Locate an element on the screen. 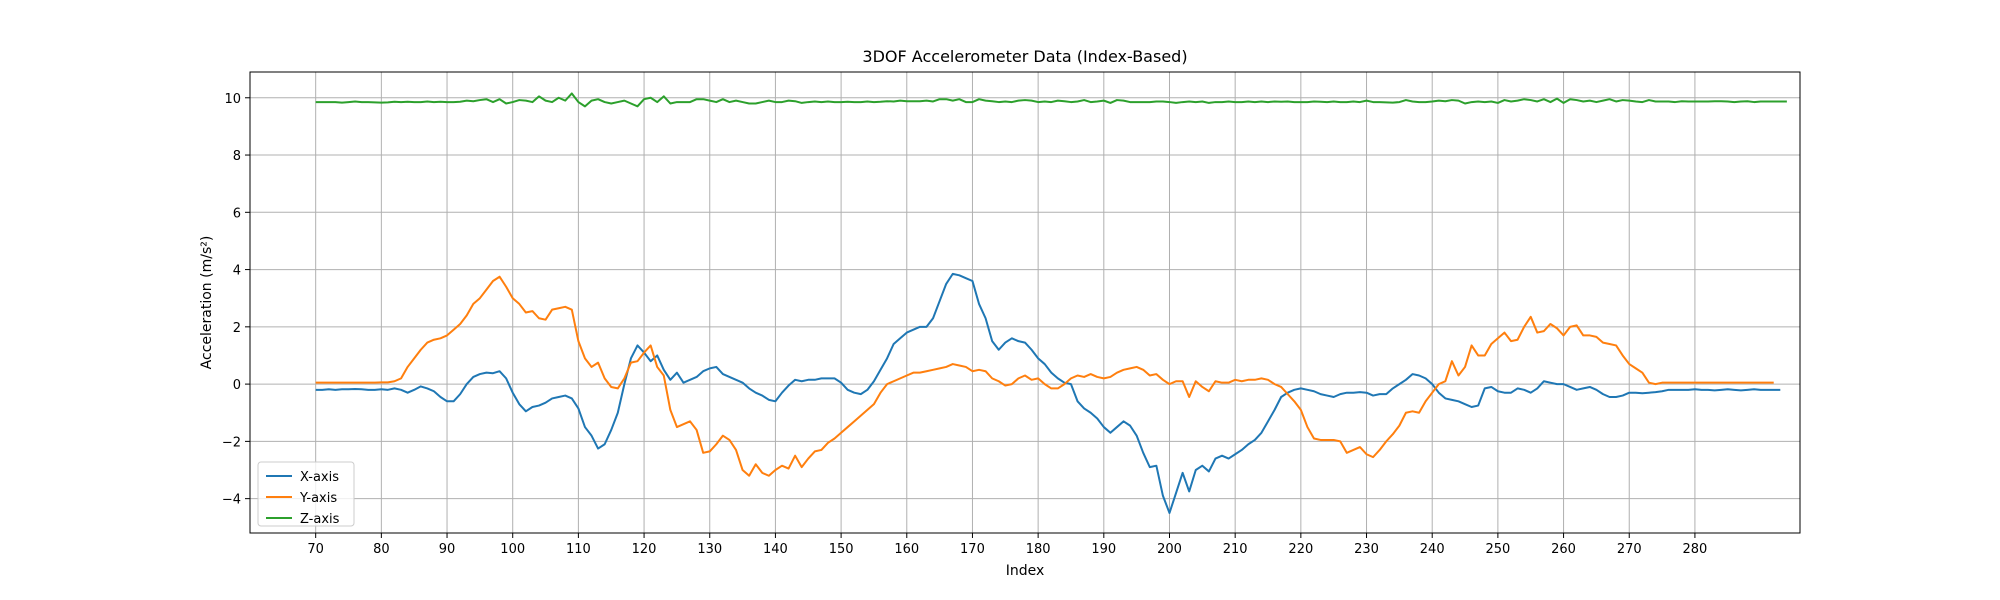 The height and width of the screenshot is (600, 2000). x-tick-label: 120 is located at coordinates (644, 549).